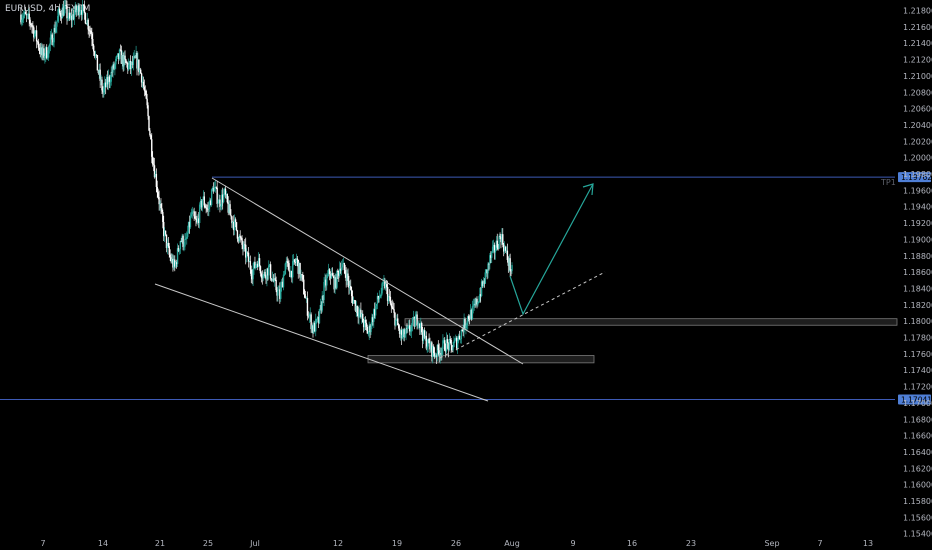  What do you see at coordinates (338, 543) in the screenshot?
I see `time-tick-label: 12` at bounding box center [338, 543].